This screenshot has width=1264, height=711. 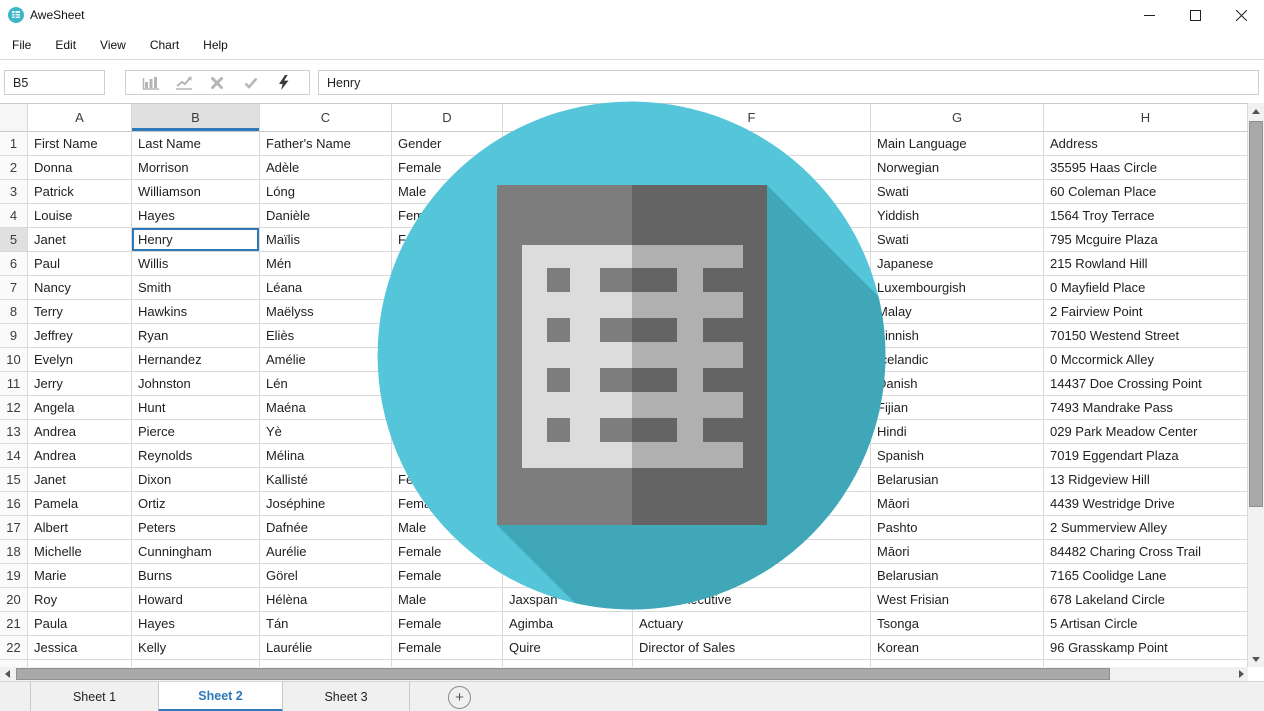 I want to click on cell-H15: 13 Ridgeview Hill, so click(x=1146, y=480).